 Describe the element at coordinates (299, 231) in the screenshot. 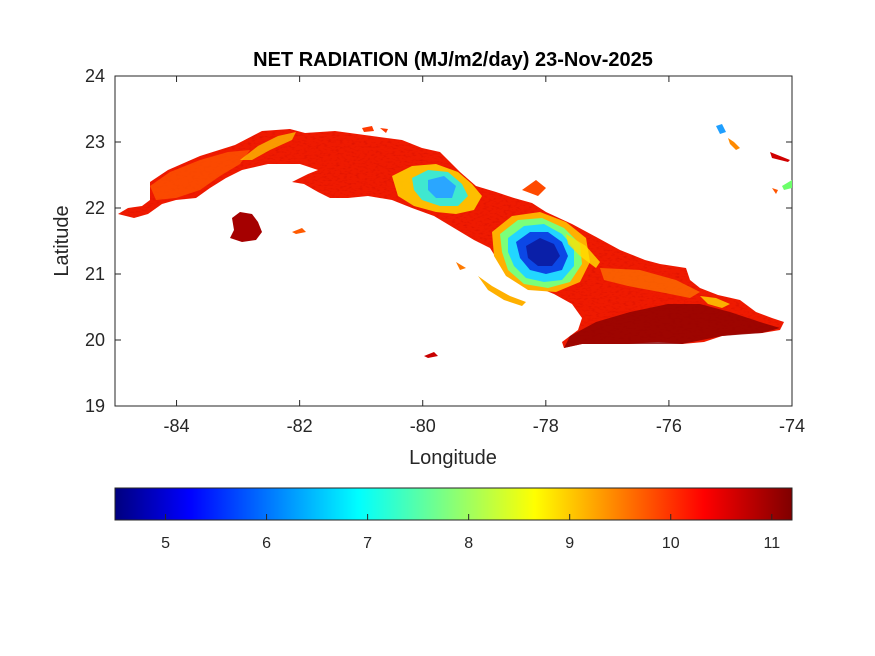

I see `cay-south-west` at that location.